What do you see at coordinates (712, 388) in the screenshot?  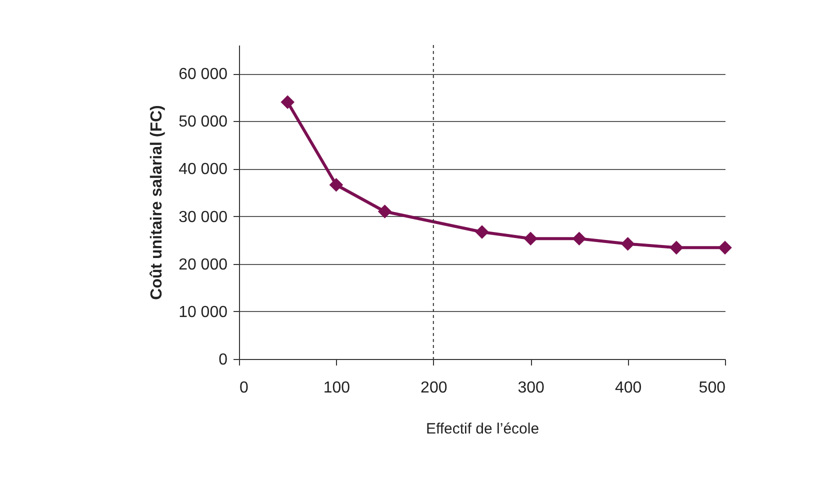 I see `x-tick-label: 500` at bounding box center [712, 388].